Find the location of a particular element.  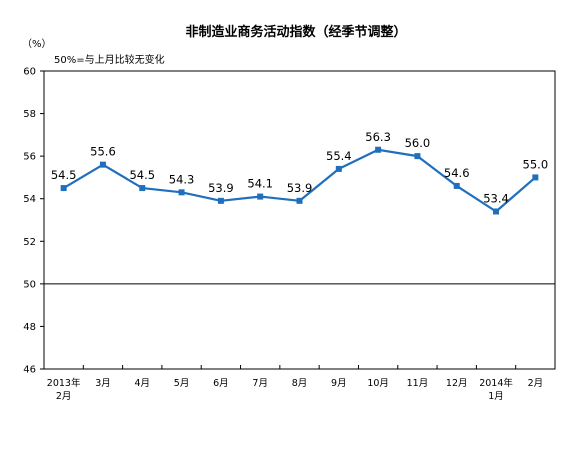

y-tick-label: 54 is located at coordinates (29, 199).